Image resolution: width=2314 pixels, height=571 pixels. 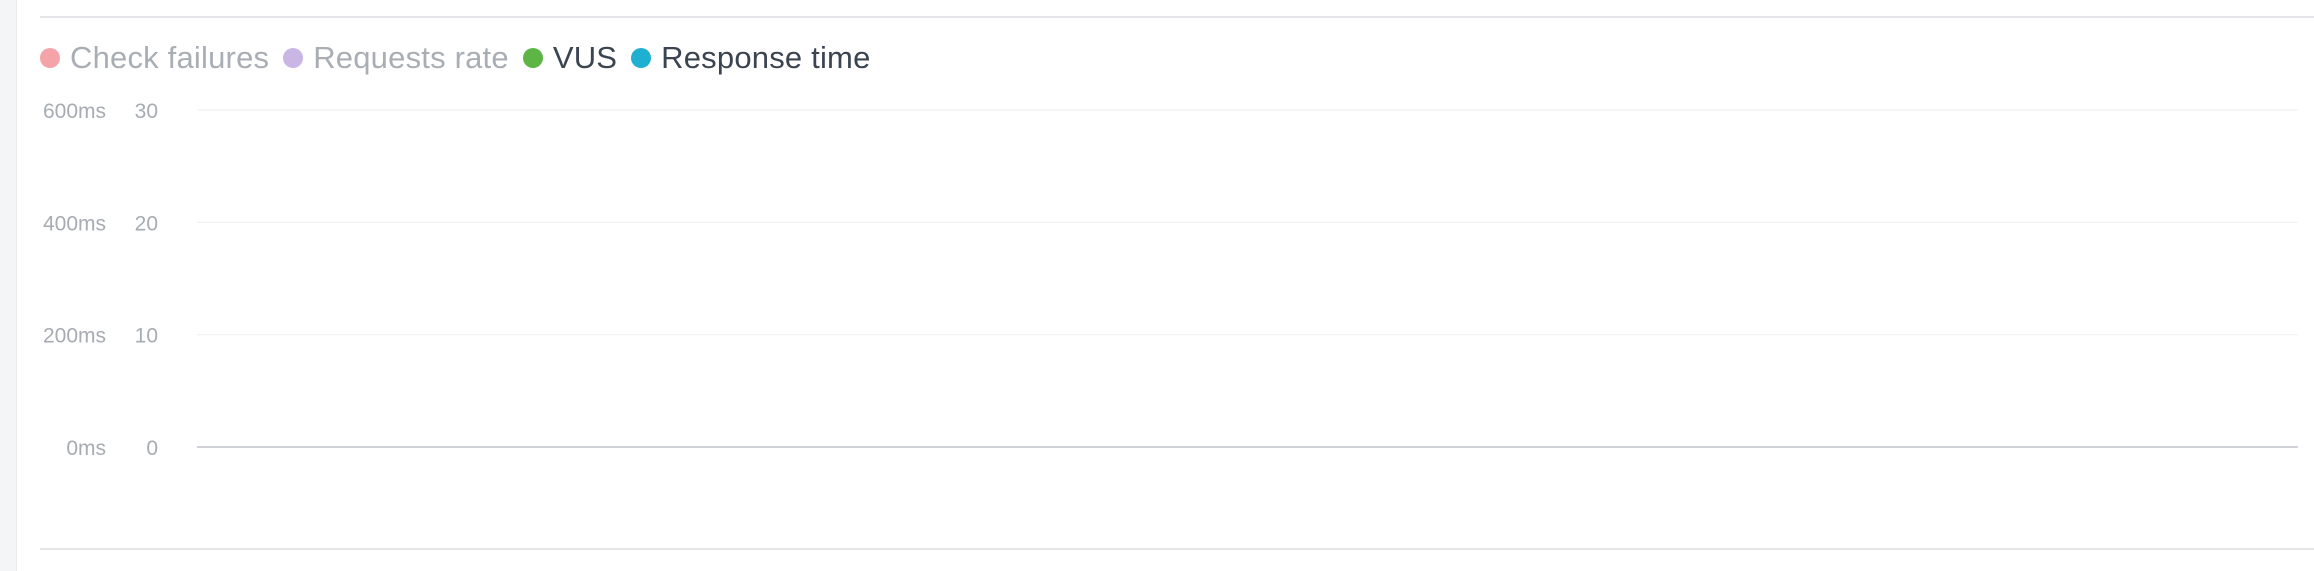 I want to click on legend-dot-response-time, so click(x=641, y=58).